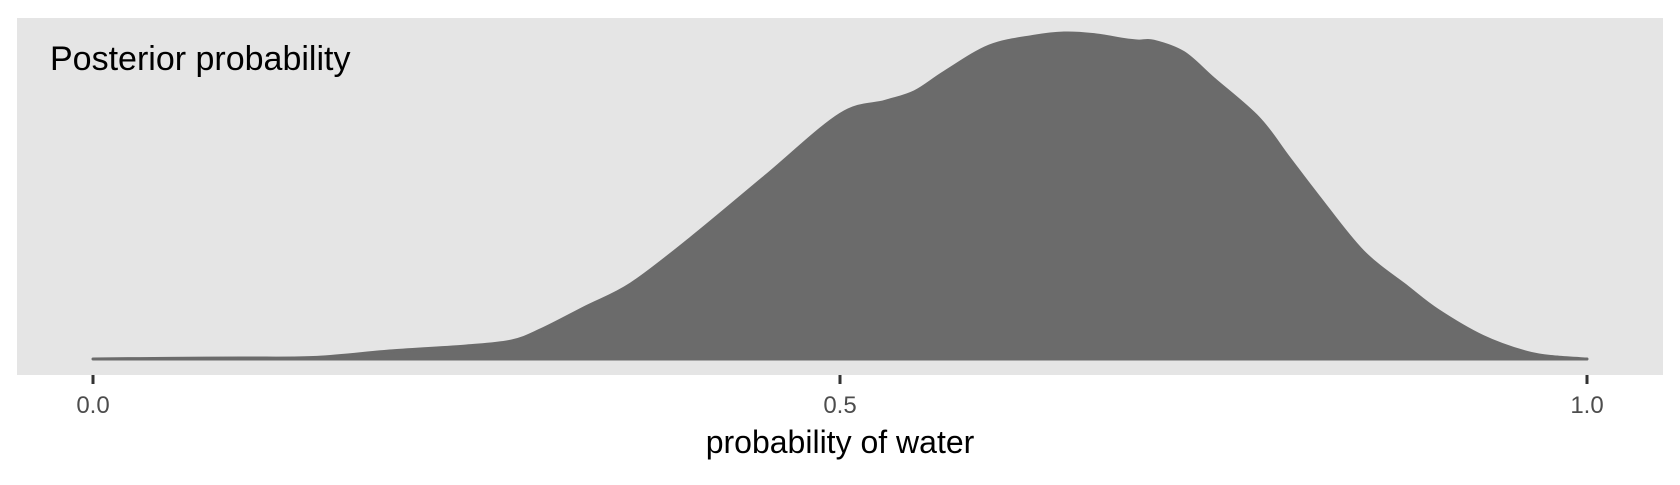 Image resolution: width=1680 pixels, height=485 pixels. Describe the element at coordinates (200, 59) in the screenshot. I see `chart-title: Posterior probability` at that location.